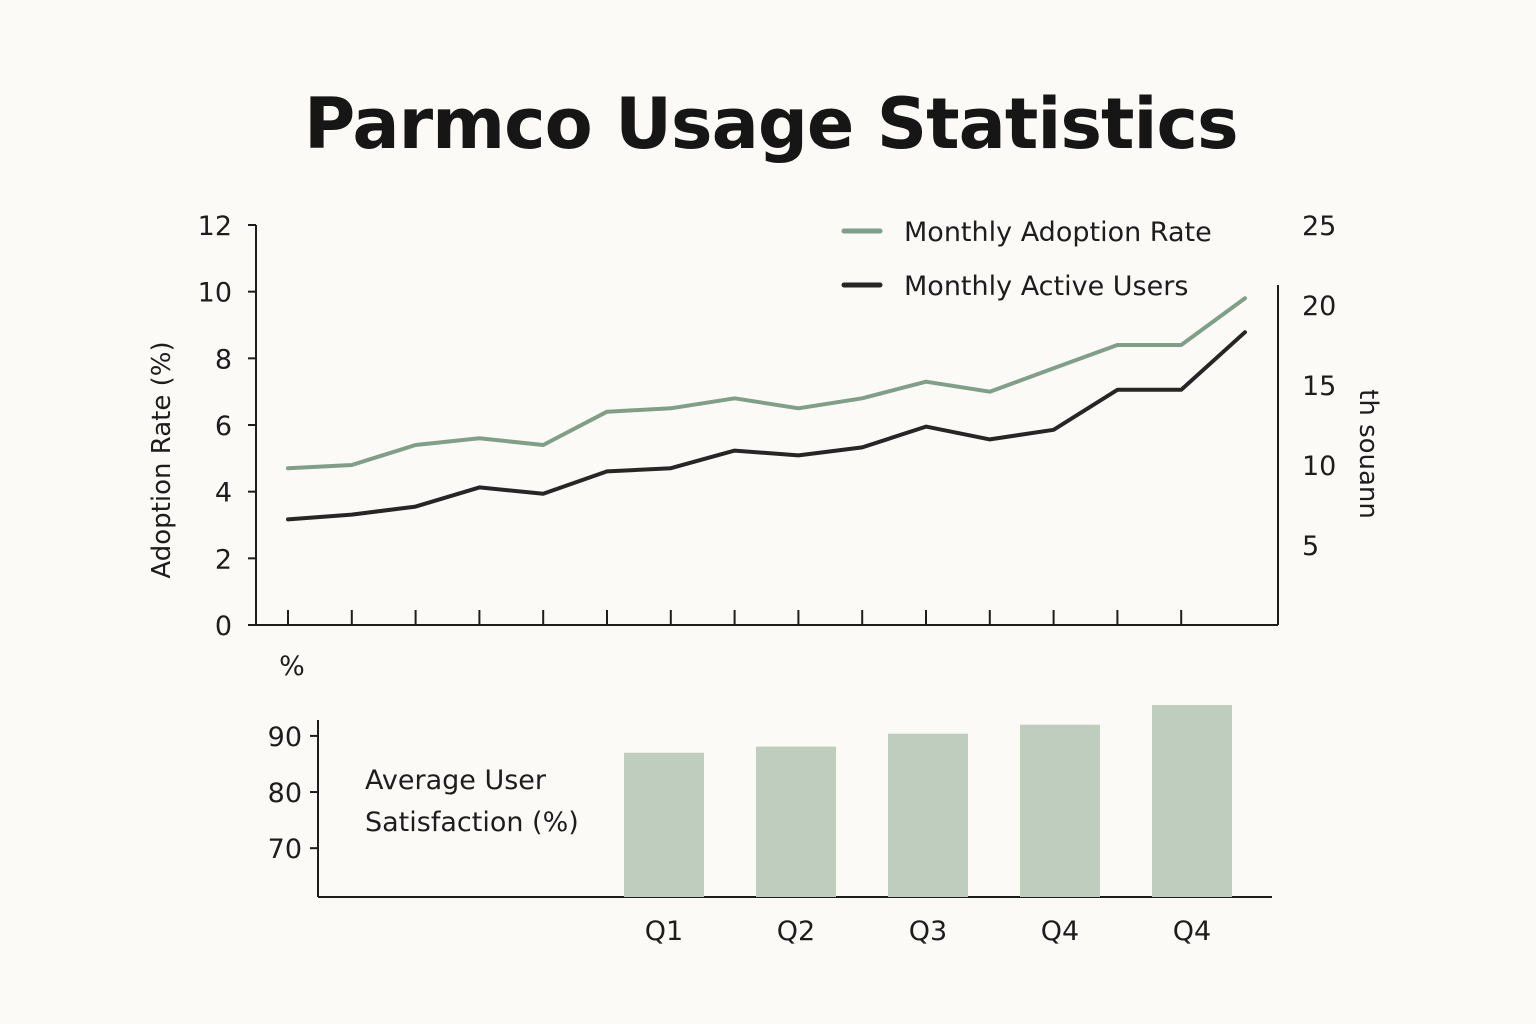  Describe the element at coordinates (285, 737) in the screenshot. I see `bar-tick-label: 90` at that location.